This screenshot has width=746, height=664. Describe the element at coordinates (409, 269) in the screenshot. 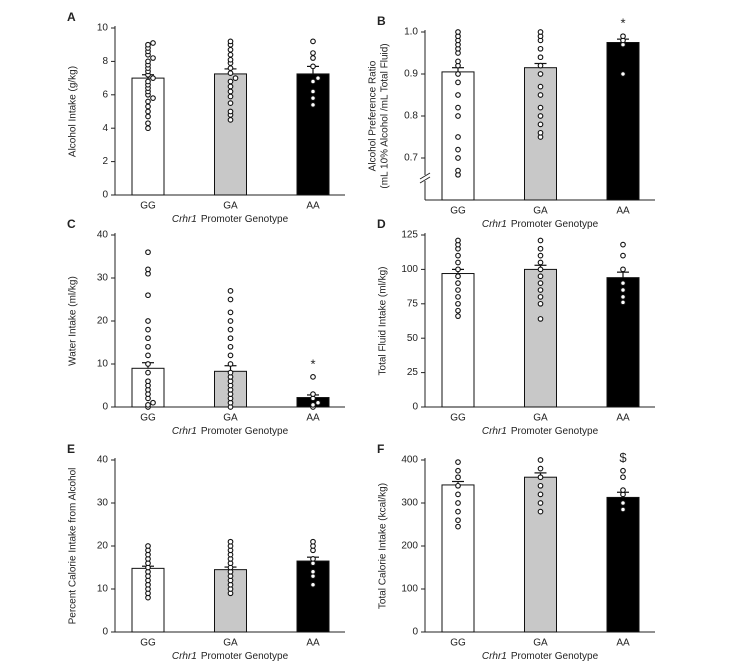

I see `y-tick-label: 100` at that location.